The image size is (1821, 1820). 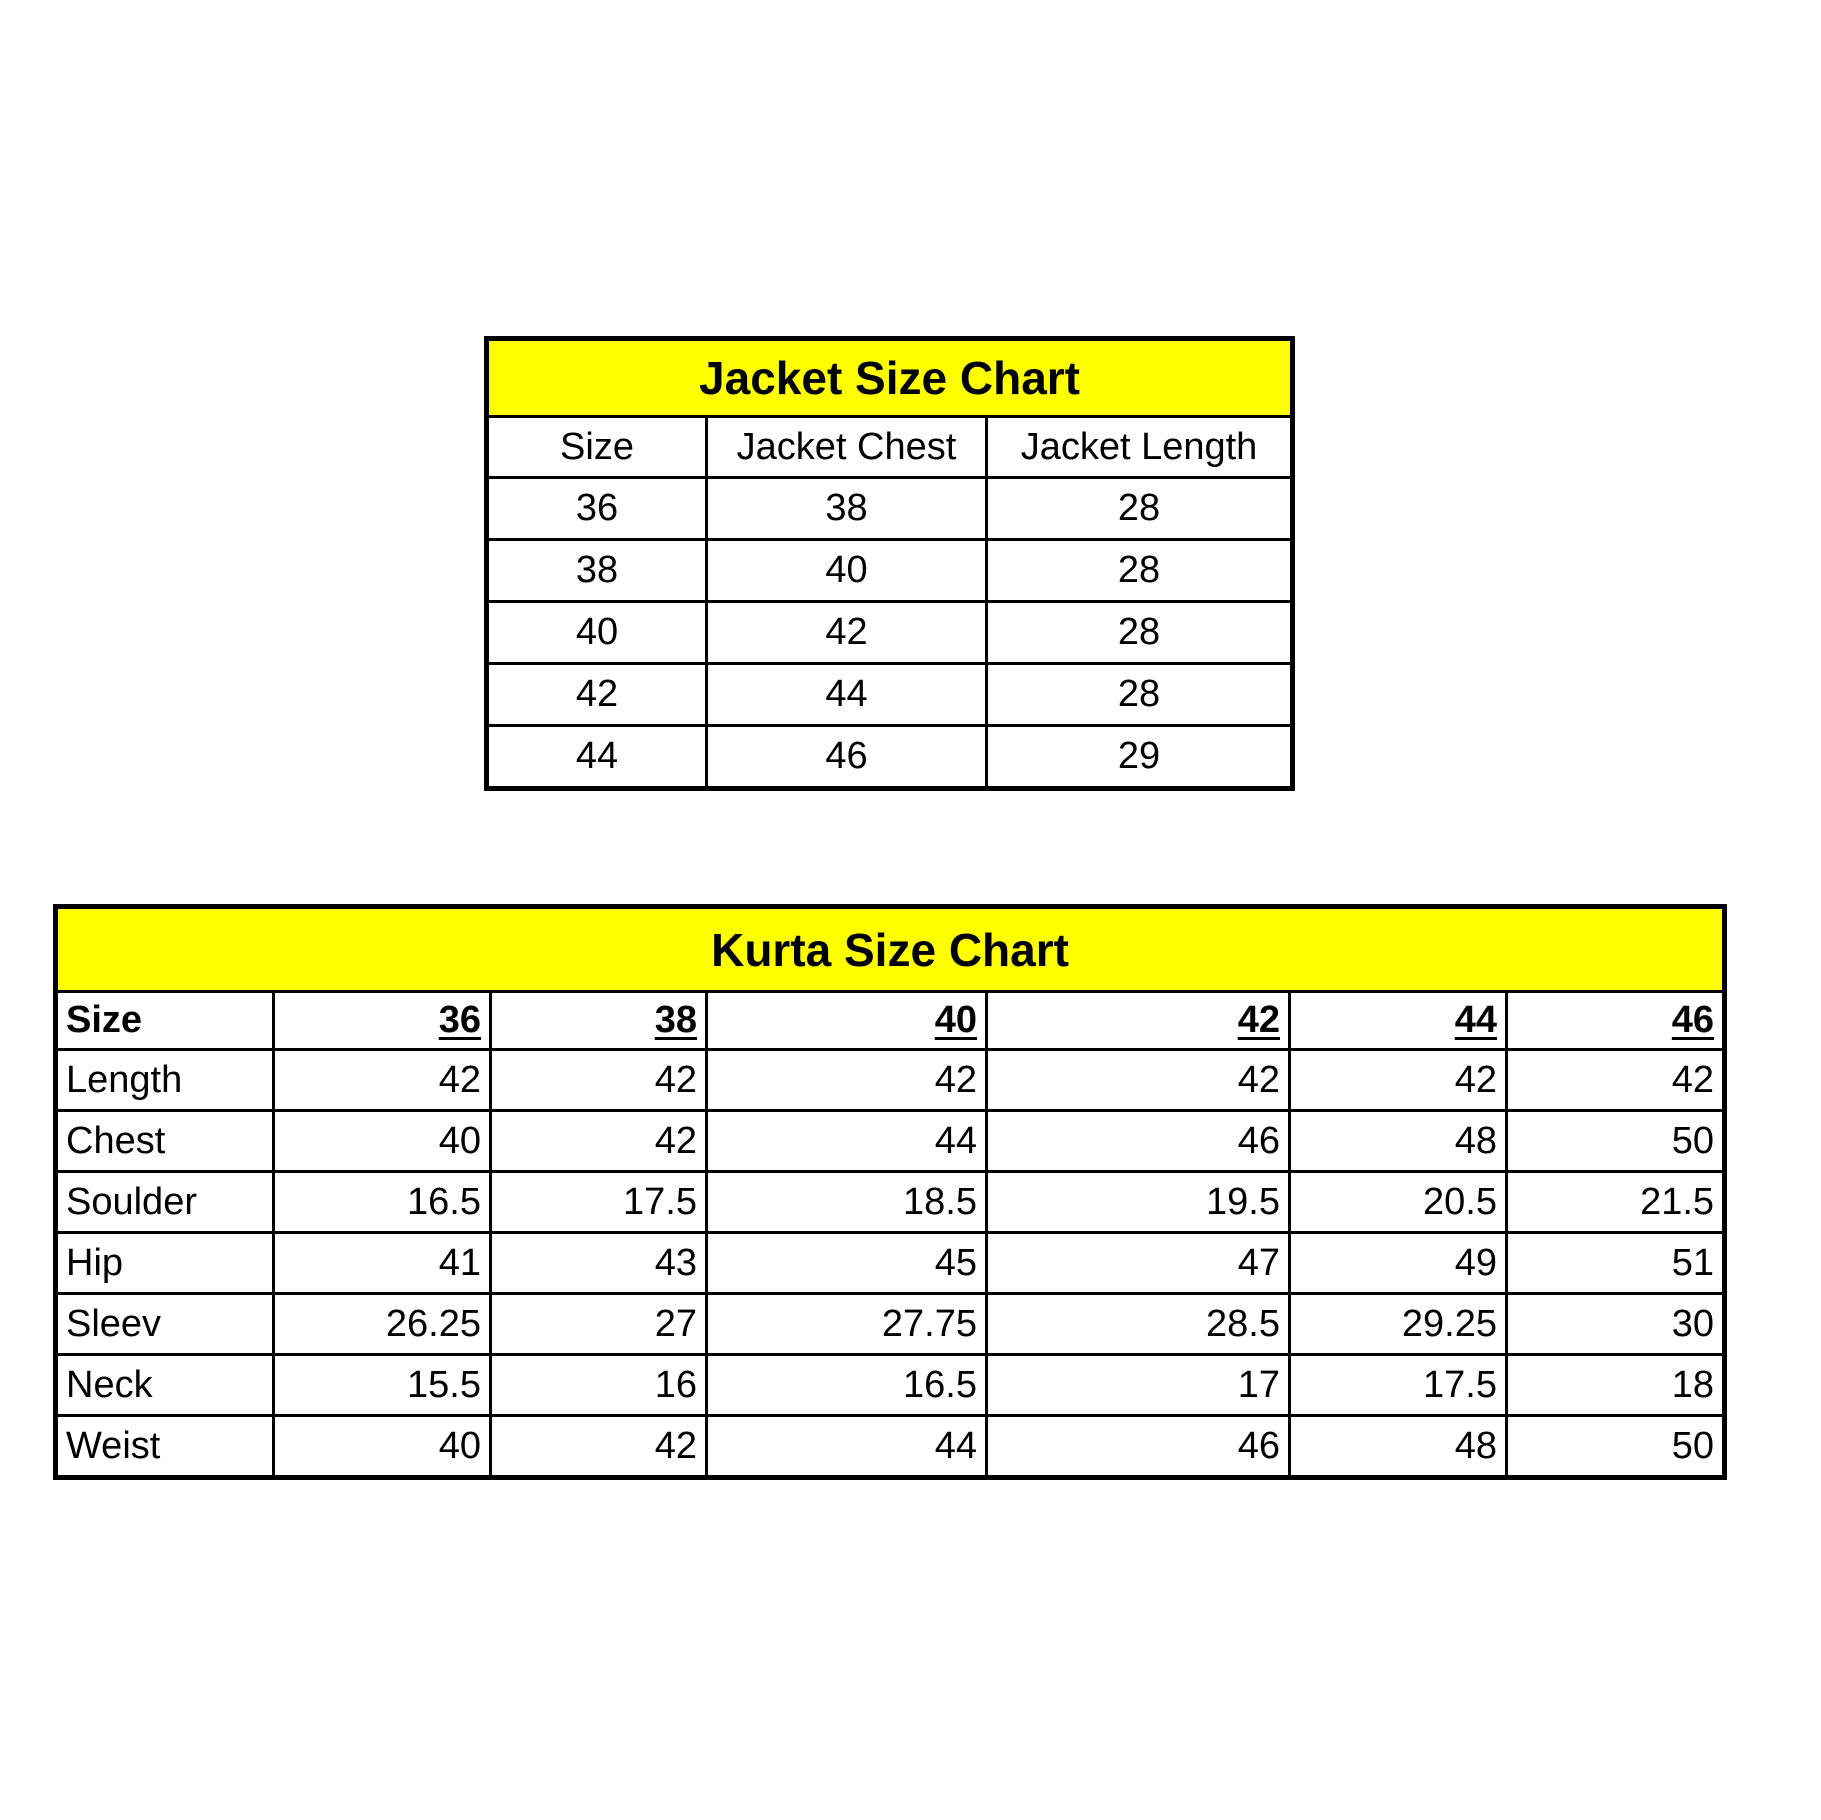 What do you see at coordinates (598, 1385) in the screenshot?
I see `table-cell: 16` at bounding box center [598, 1385].